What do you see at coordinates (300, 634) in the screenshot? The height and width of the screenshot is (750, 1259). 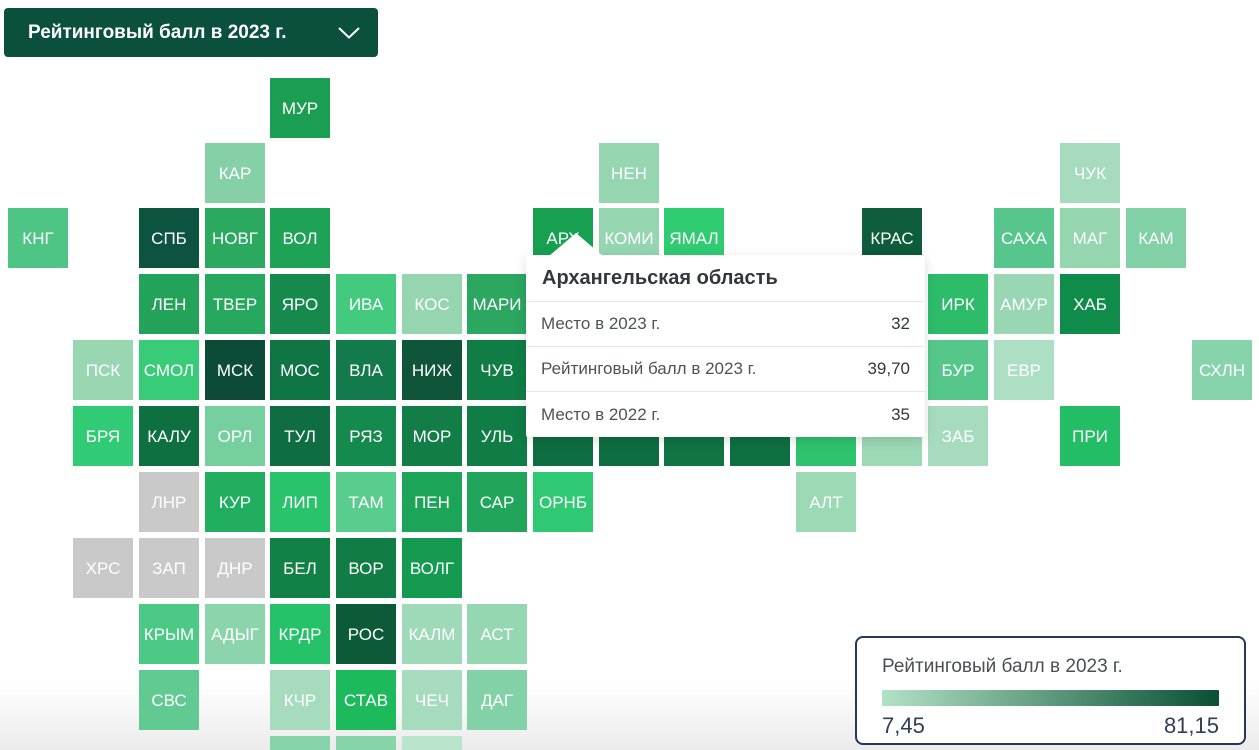 I see `region-tile-крдр: КРДР` at bounding box center [300, 634].